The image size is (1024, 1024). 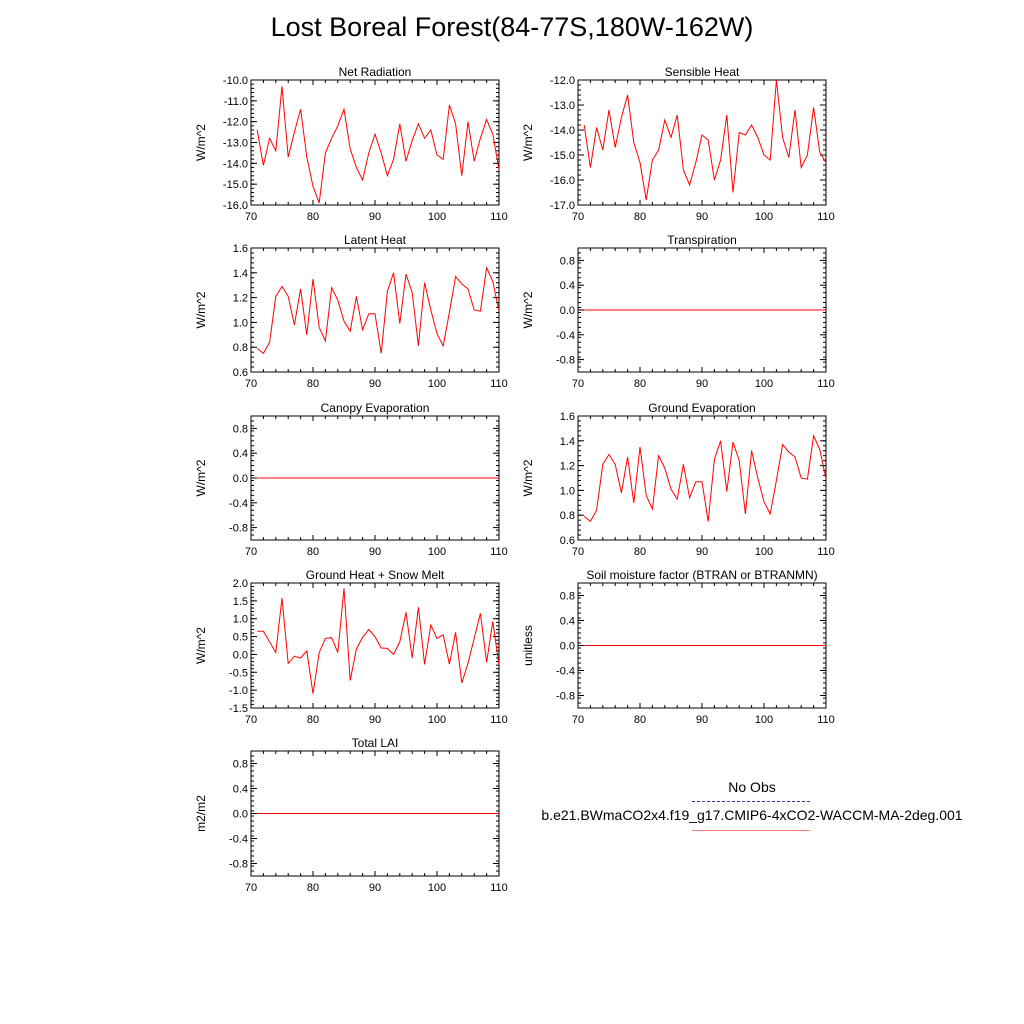 I want to click on panel-title: Soil moisture factor (BTRAN or BTRANMN), so click(x=701, y=575).